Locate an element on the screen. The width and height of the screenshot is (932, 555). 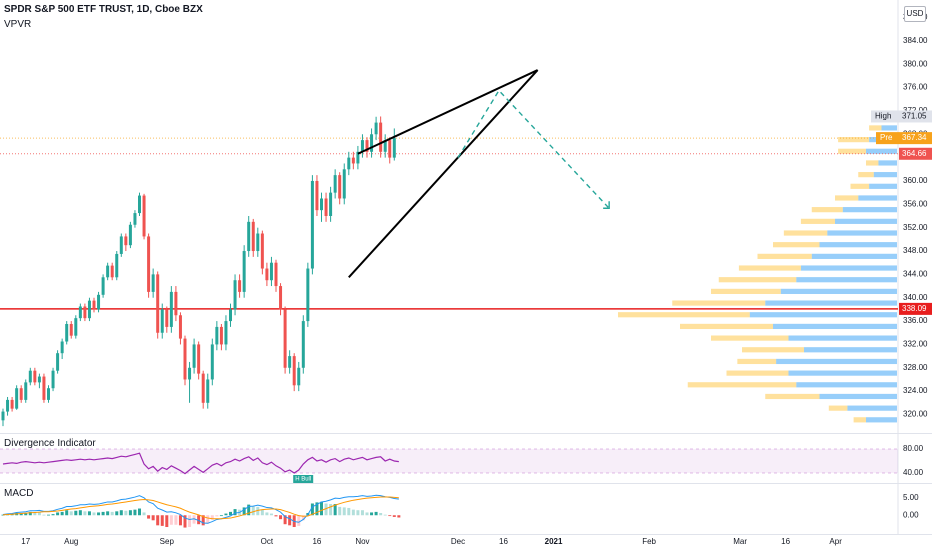
last-price-label: 364.66 is located at coordinates (914, 153).